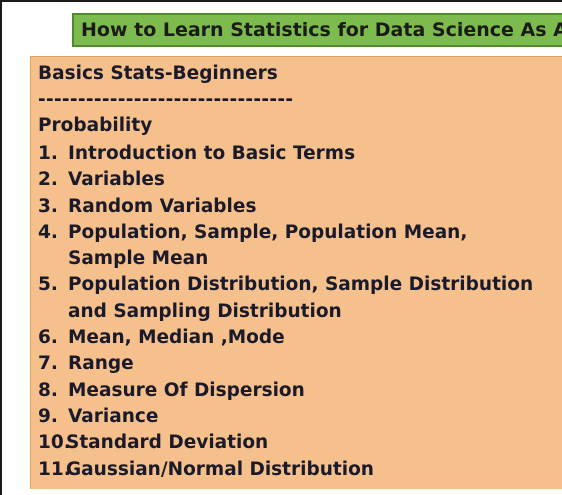 This screenshot has width=562, height=495. I want to click on list-item-number: 10., so click(54, 443).